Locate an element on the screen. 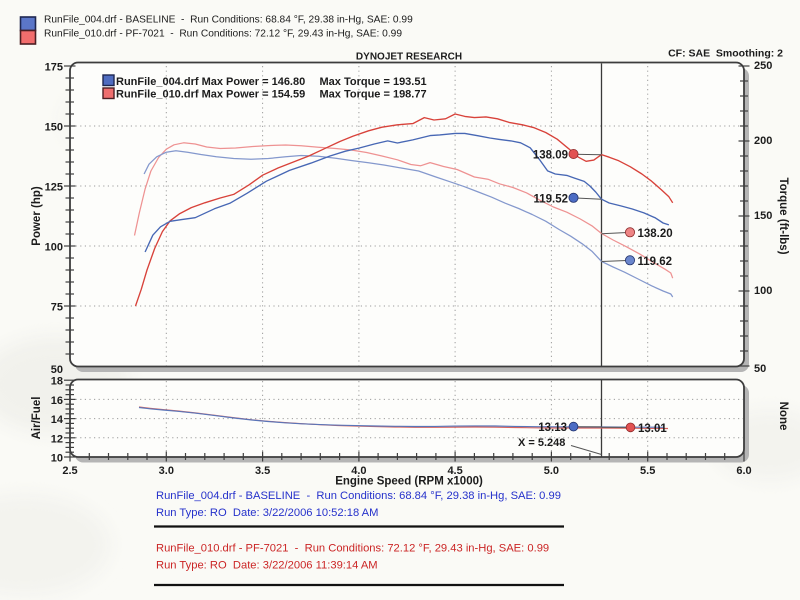  svg-text: 3.5 is located at coordinates (262, 471).